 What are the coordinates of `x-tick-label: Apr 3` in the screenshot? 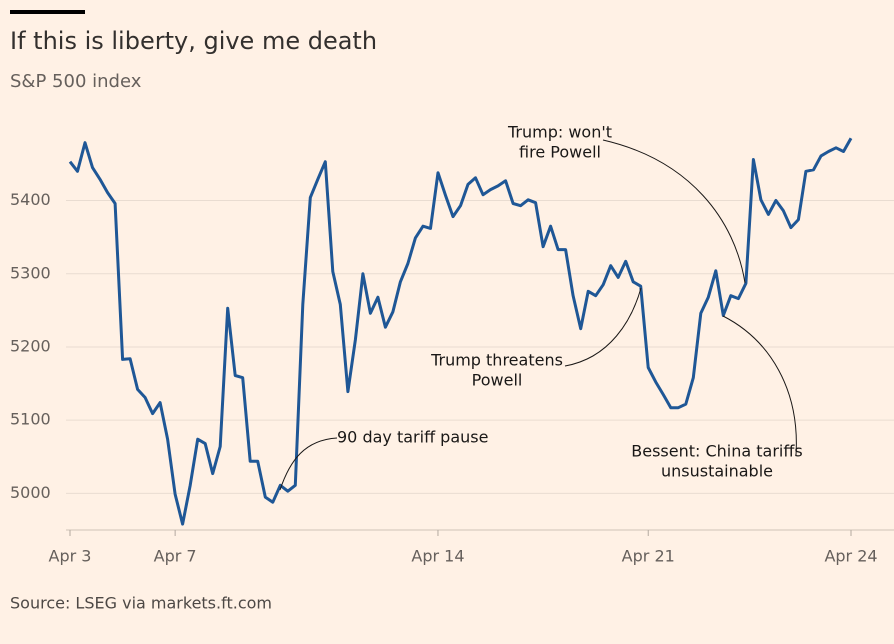 It's located at (70, 556).